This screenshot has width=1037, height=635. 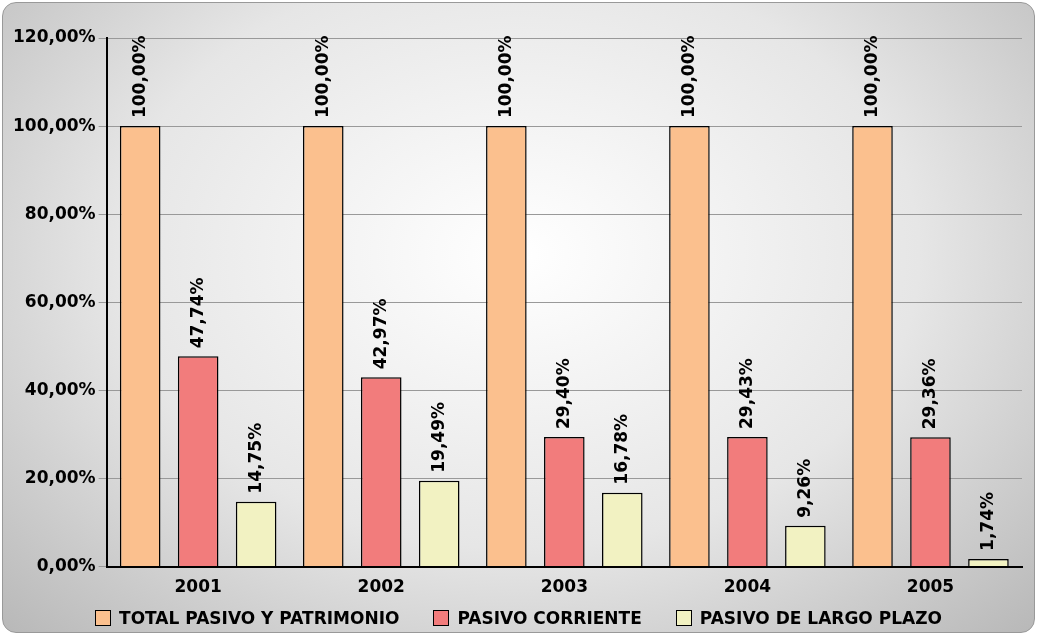 I want to click on legend-label: PASIVO DE LARGO PLAZO, so click(x=820, y=618).